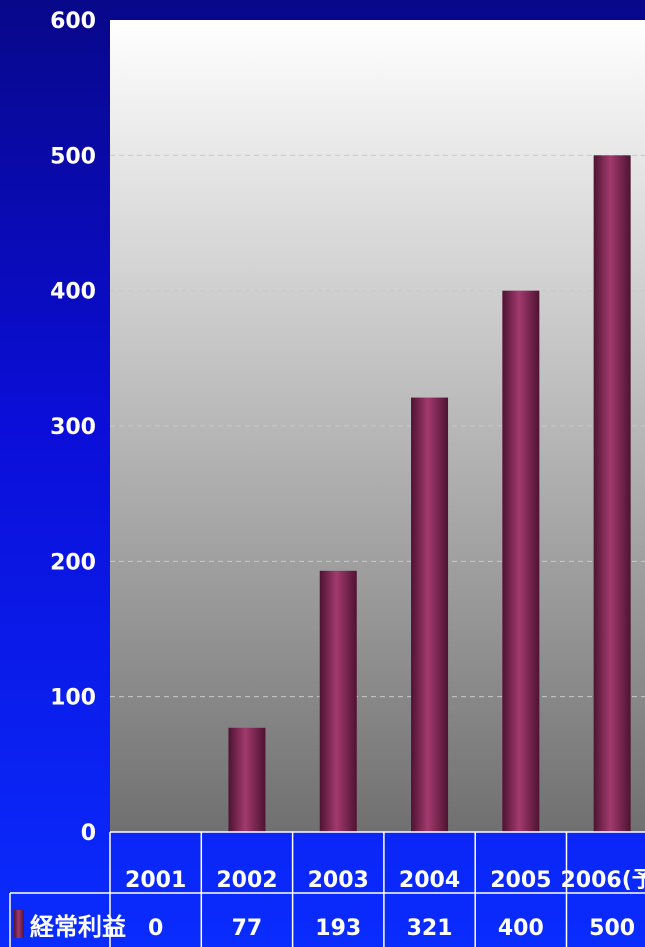 Image resolution: width=645 pixels, height=947 pixels. I want to click on table-value: 500, so click(612, 928).